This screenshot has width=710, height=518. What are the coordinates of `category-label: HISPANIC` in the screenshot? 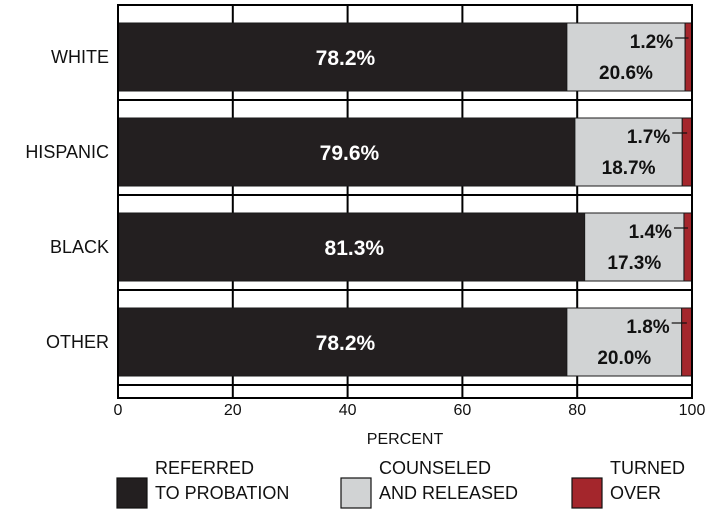 It's located at (67, 152).